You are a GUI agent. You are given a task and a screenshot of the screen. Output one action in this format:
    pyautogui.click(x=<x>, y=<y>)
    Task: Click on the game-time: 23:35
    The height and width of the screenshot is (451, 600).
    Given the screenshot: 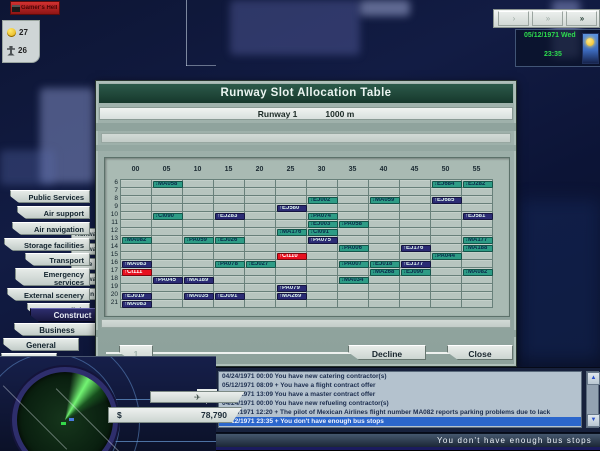 What is the action you would take?
    pyautogui.click(x=553, y=54)
    